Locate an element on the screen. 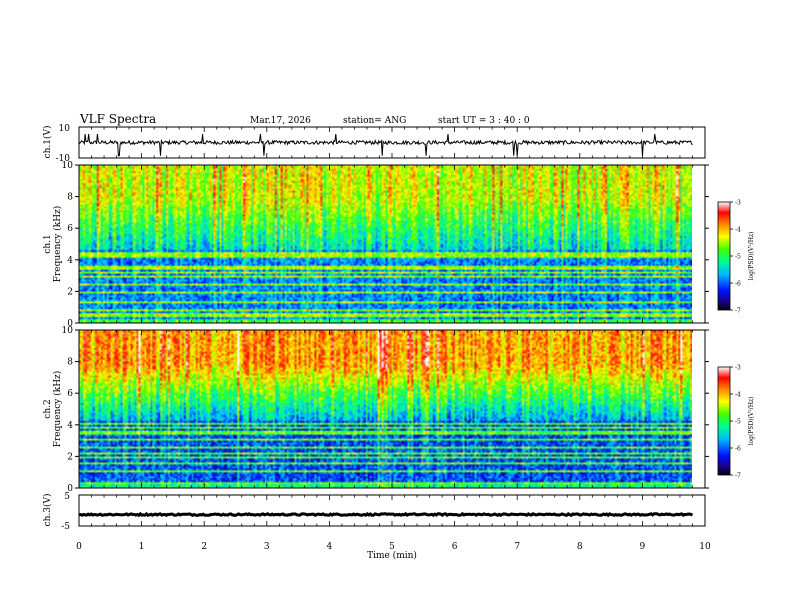 This screenshot has height=612, width=792. ch2-cbtick-label-1: -4 is located at coordinates (738, 395).